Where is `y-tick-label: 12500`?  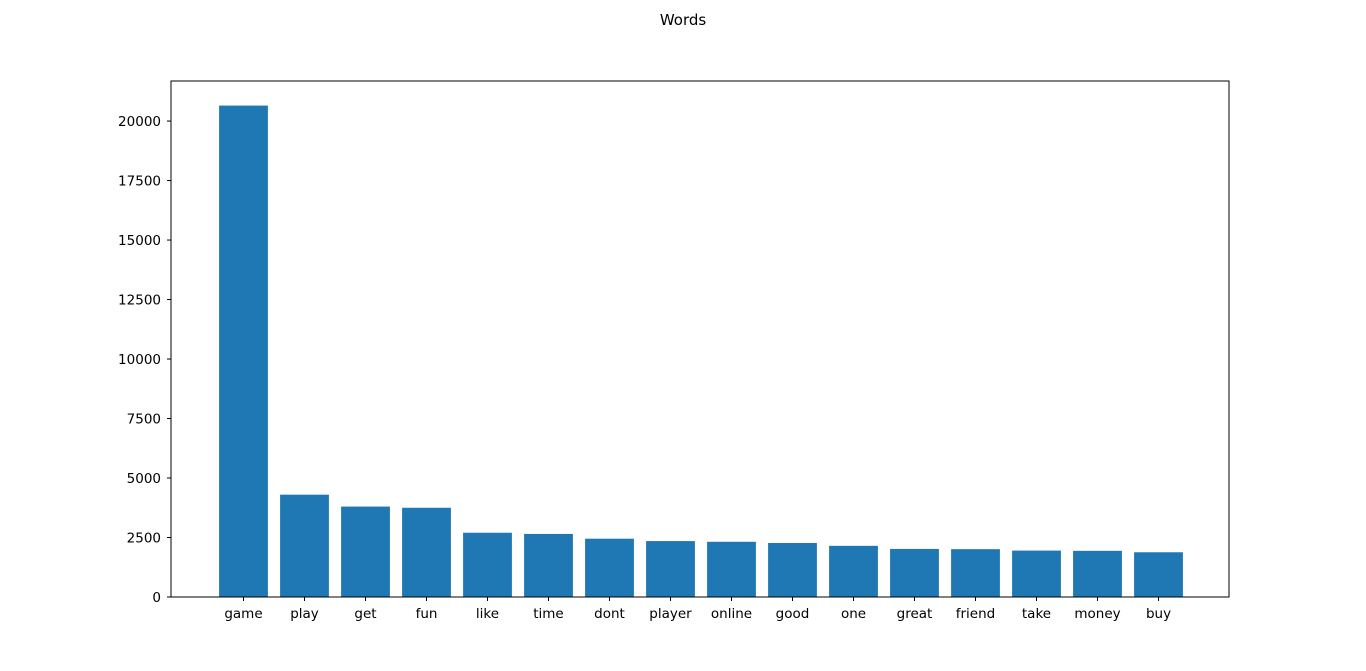
y-tick-label: 12500 is located at coordinates (139, 301).